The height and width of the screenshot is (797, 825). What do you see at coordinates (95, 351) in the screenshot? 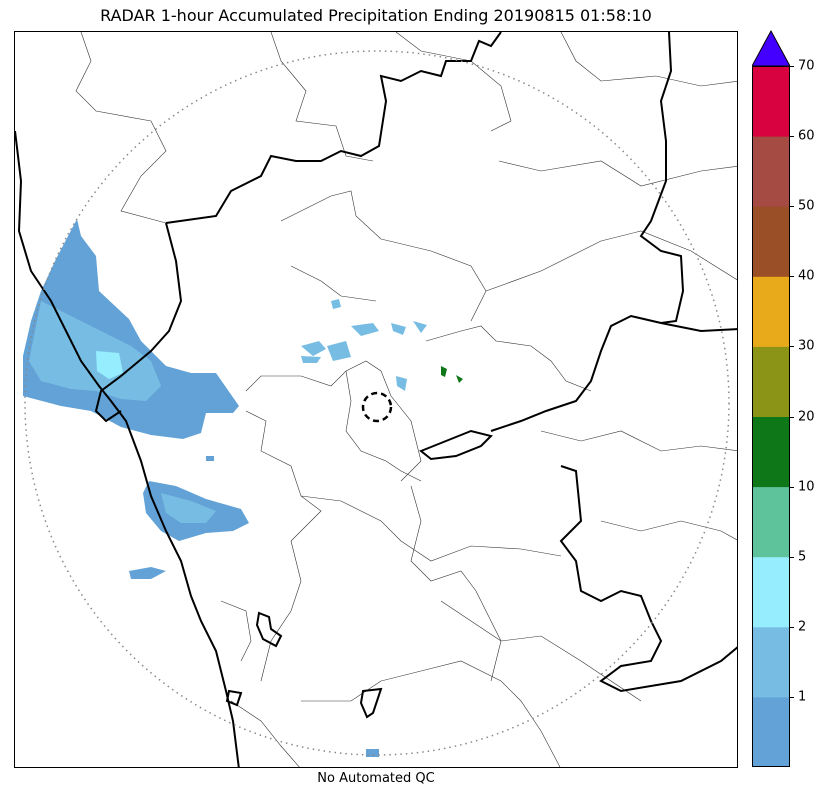
I see `precip-core-north` at bounding box center [95, 351].